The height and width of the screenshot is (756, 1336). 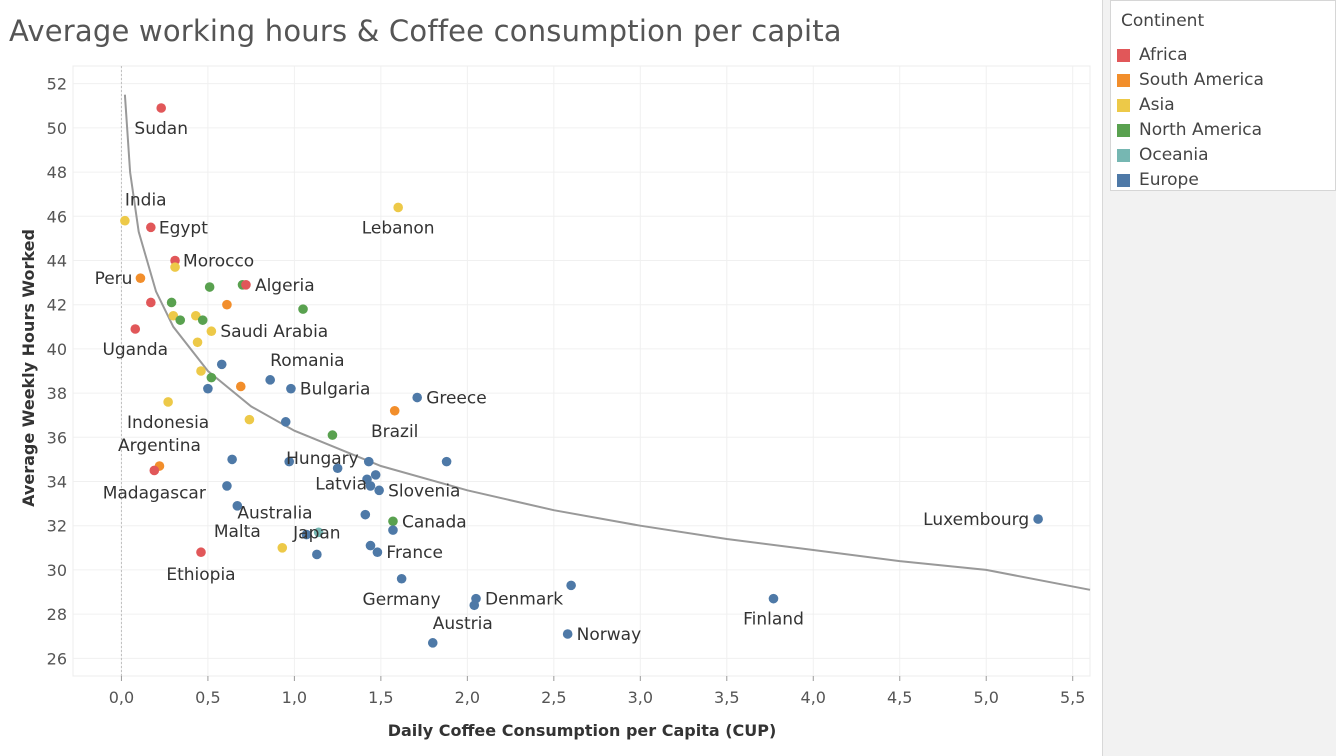 I want to click on x-tick-label: 0,5, so click(x=207, y=697).